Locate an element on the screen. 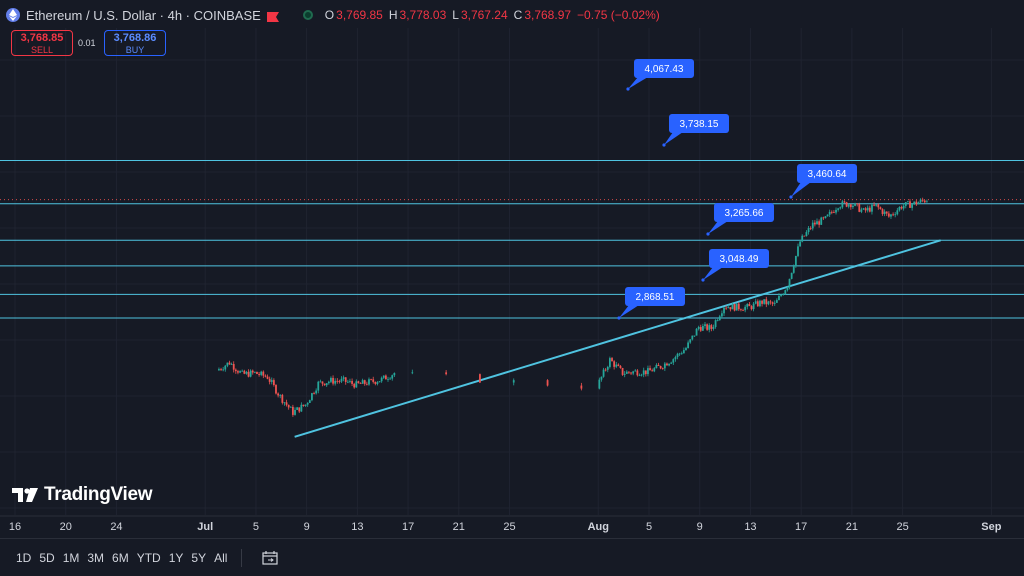 This screenshot has height=576, width=1024. timeframe-5d: 5D is located at coordinates (47, 558).